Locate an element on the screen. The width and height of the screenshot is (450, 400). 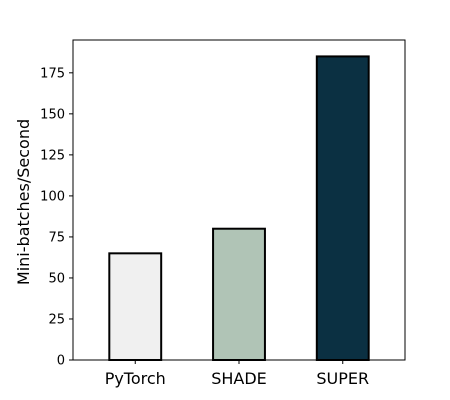
y-axis-title: Mini-batches/Second is located at coordinates (23, 202).